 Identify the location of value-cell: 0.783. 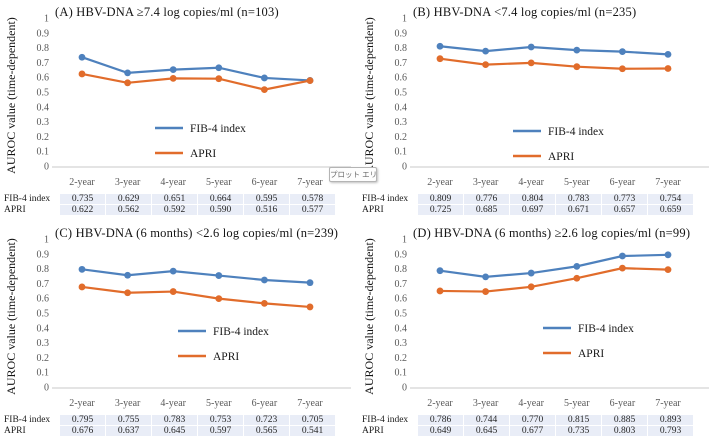
(174, 420).